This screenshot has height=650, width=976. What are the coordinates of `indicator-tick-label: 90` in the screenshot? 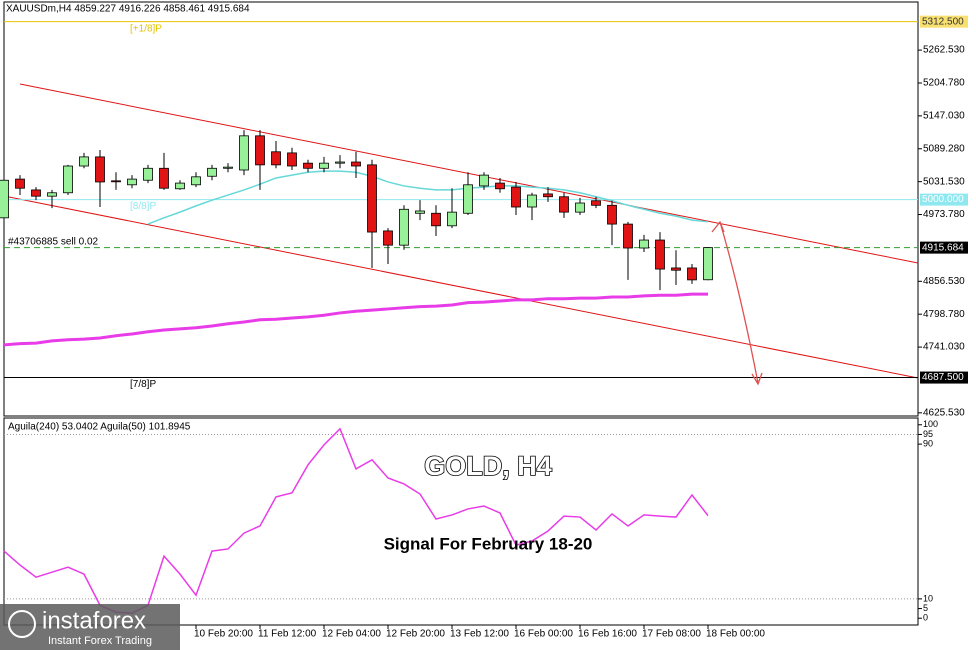 It's located at (928, 443).